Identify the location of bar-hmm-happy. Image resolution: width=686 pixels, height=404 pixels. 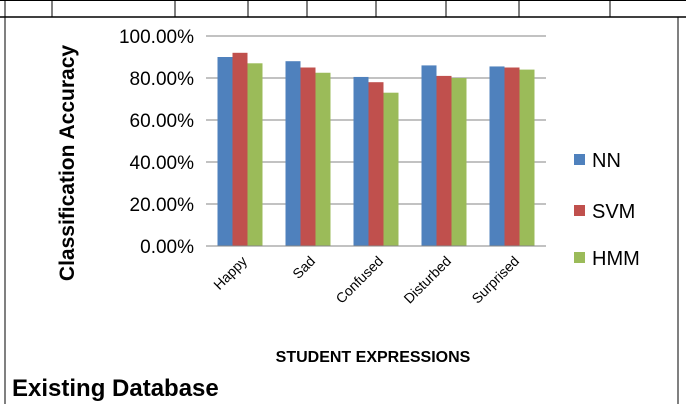
(255, 154).